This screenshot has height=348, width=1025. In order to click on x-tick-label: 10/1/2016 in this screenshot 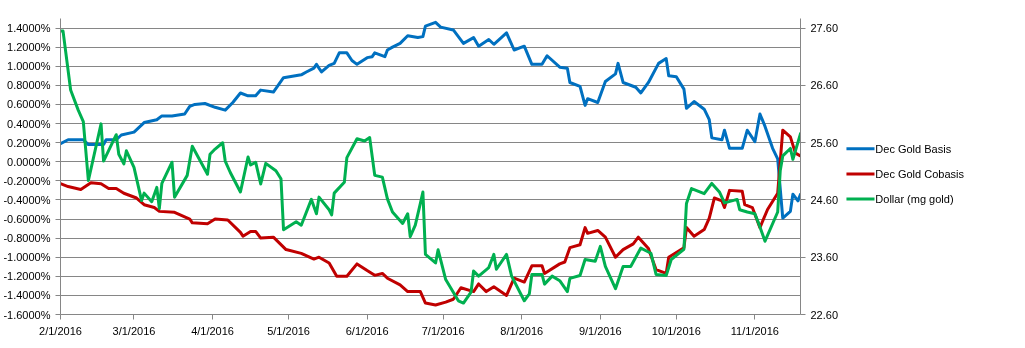, I will do `click(676, 330)`.